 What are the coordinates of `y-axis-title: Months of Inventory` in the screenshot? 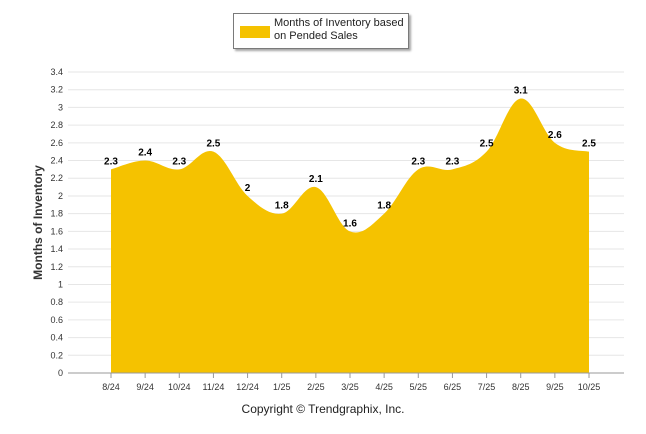 It's located at (38, 222).